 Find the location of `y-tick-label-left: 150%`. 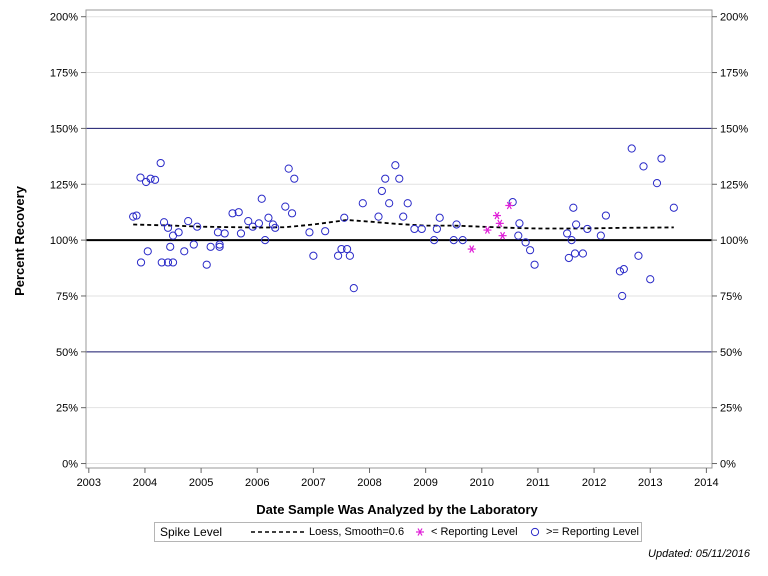

y-tick-label-left: 150% is located at coordinates (64, 129).